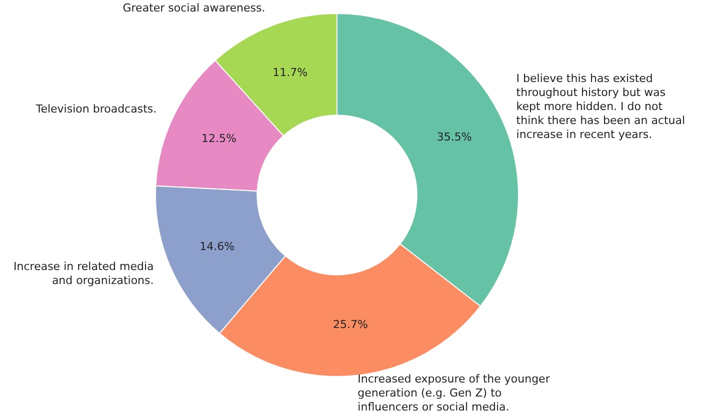 The width and height of the screenshot is (711, 419). What do you see at coordinates (454, 393) in the screenshot?
I see `slice-label: Increased exposure of the younger generation (e.g. Gen Z) to influencers or social media.` at bounding box center [454, 393].